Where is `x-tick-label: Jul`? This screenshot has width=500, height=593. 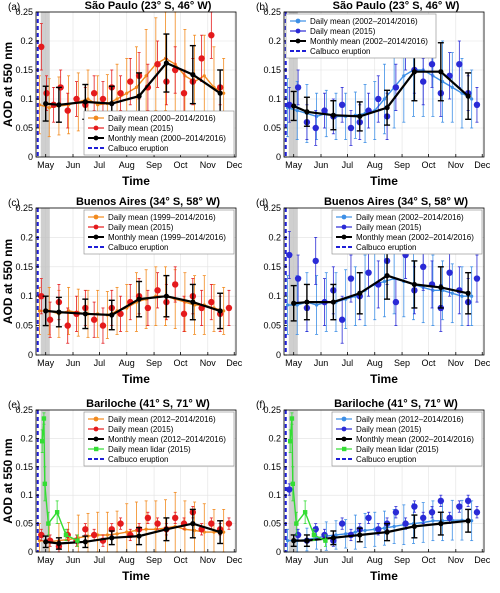 x-tick-label: Jul is located at coordinates (348, 165).